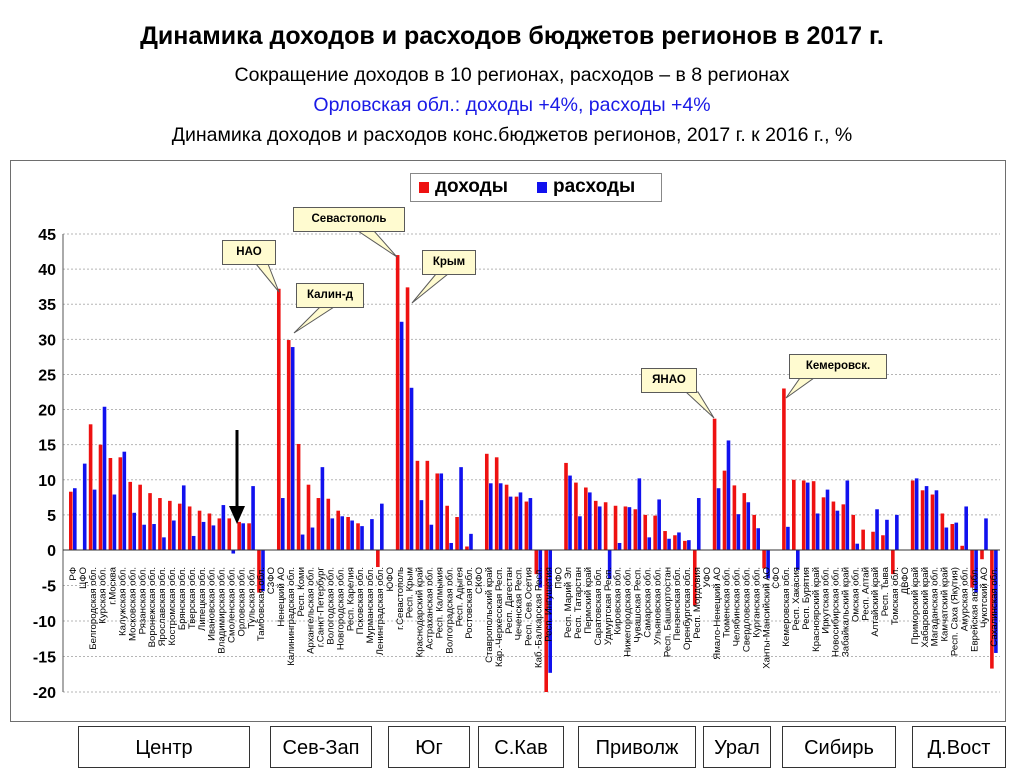 The image size is (1024, 769). What do you see at coordinates (449, 610) in the screenshot?
I see `category-label: Волгоградская обл.` at bounding box center [449, 610].